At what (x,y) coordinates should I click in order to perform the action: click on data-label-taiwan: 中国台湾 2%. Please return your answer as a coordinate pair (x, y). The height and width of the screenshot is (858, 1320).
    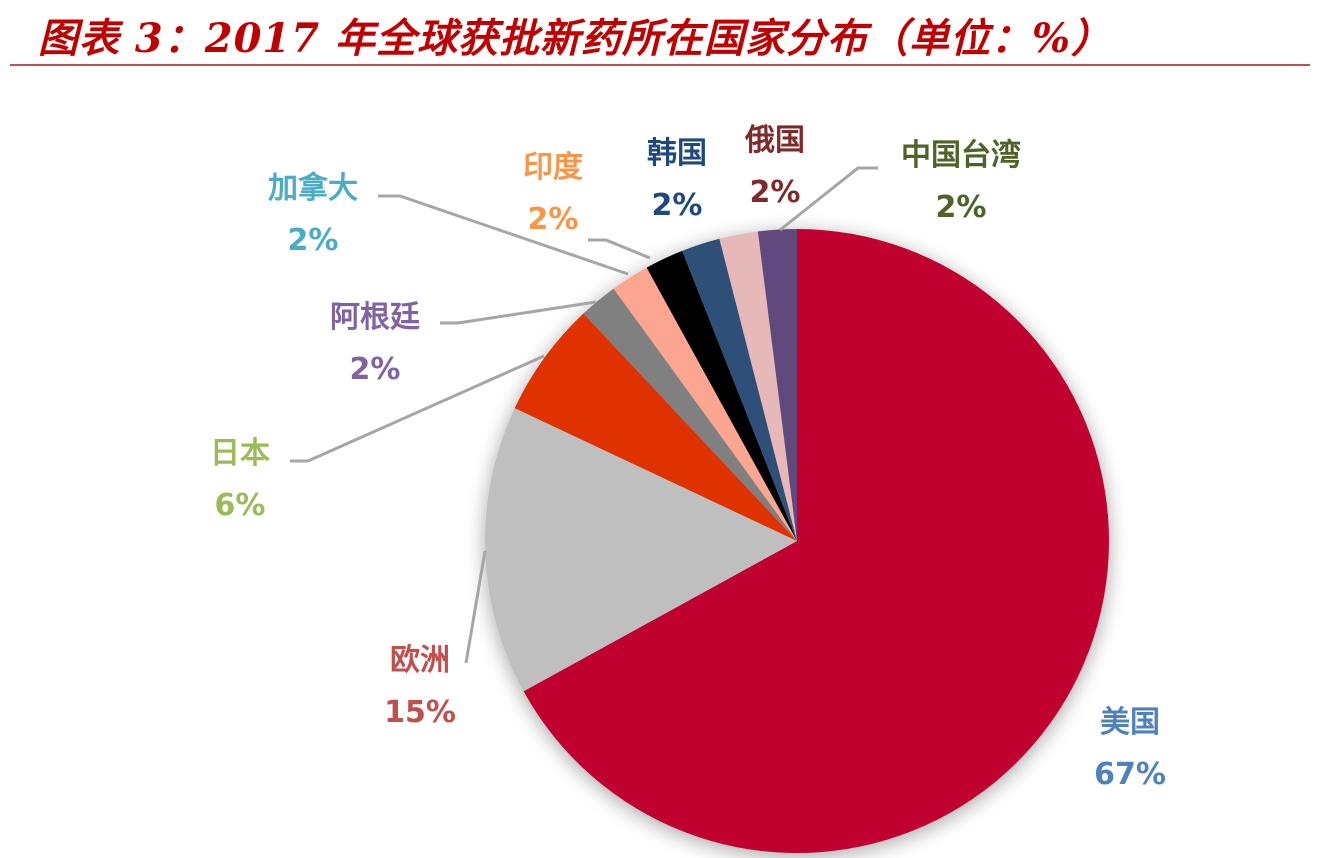
    Looking at the image, I should click on (961, 182).